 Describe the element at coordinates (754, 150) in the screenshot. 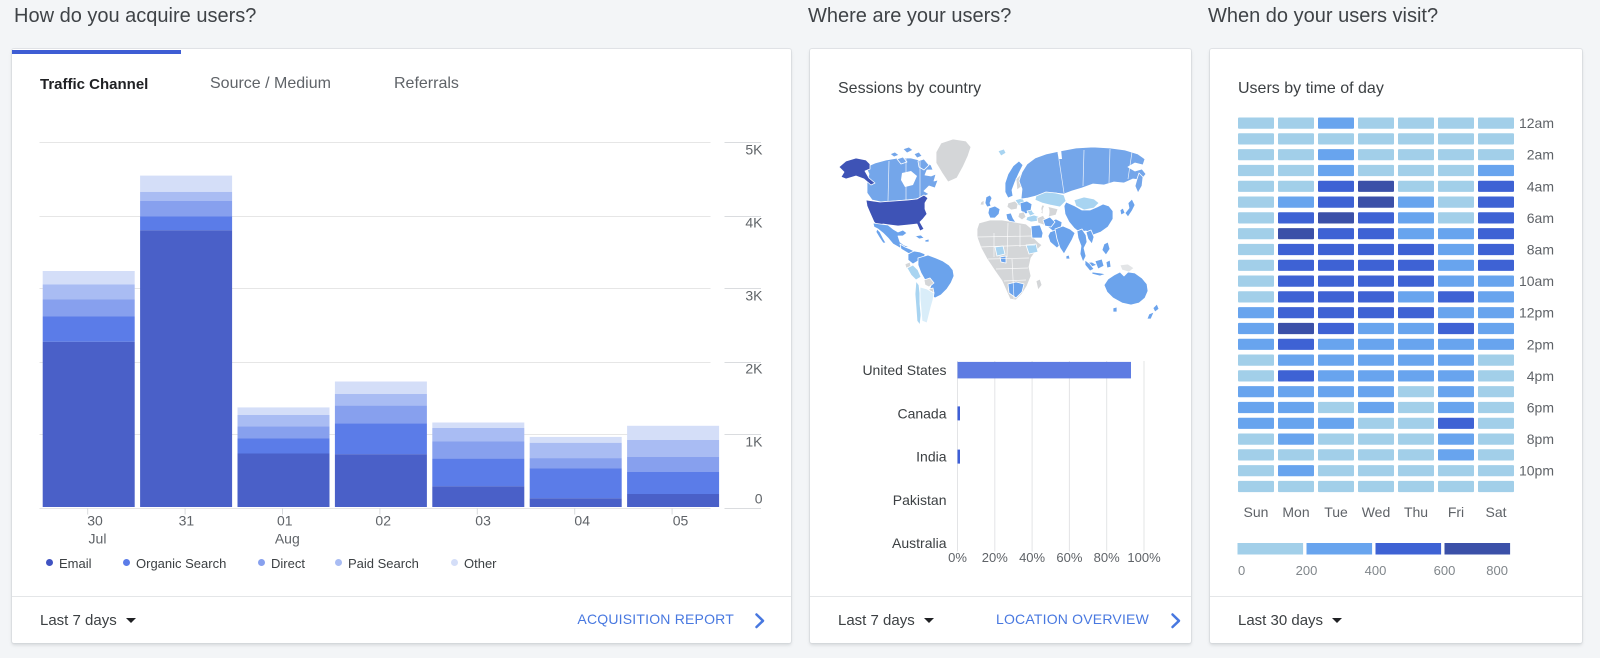

I see `svg-text: 5K` at that location.